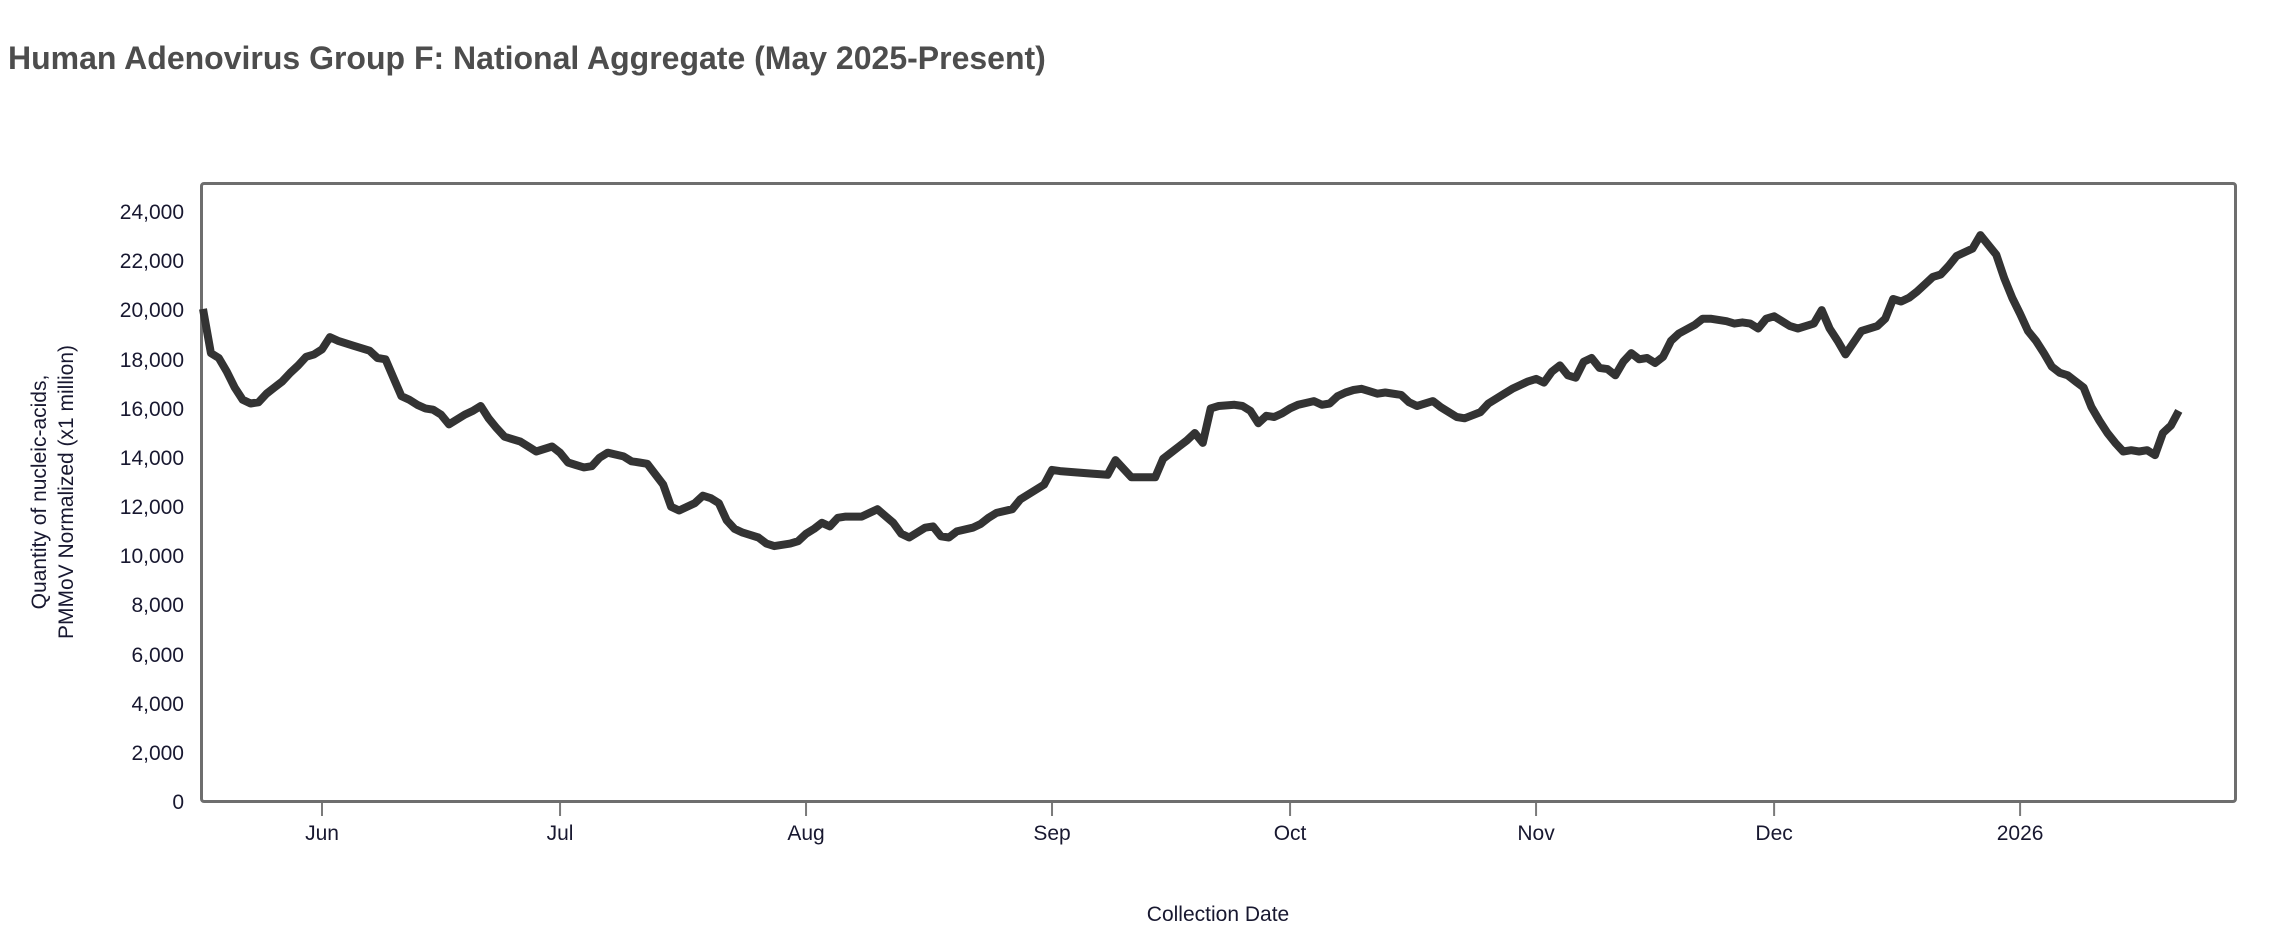  What do you see at coordinates (151, 212) in the screenshot?
I see `y-tick-label: 24,000` at bounding box center [151, 212].